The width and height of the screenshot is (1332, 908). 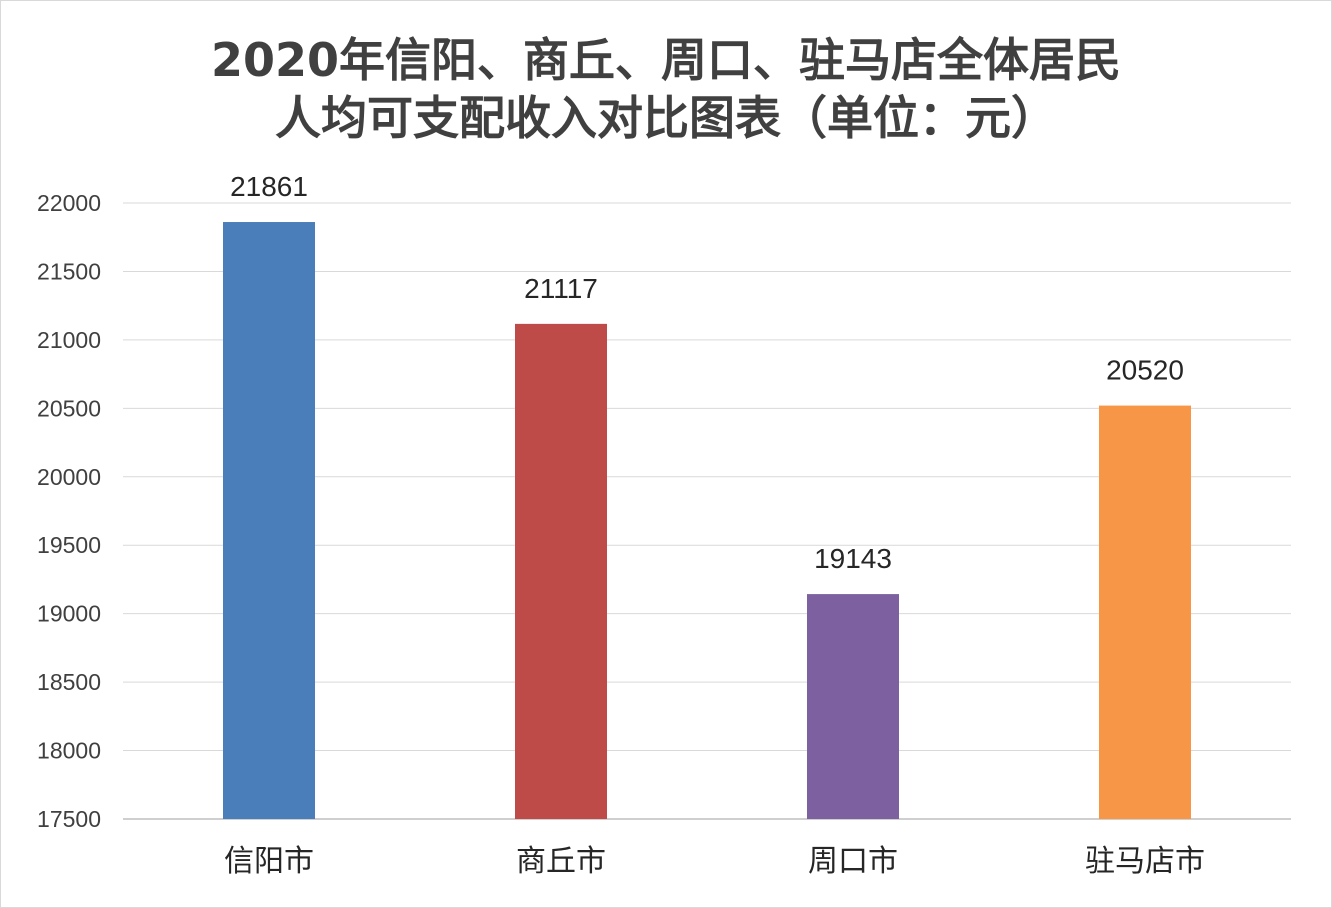 I want to click on y-tick-label: 19500, so click(x=69, y=545).